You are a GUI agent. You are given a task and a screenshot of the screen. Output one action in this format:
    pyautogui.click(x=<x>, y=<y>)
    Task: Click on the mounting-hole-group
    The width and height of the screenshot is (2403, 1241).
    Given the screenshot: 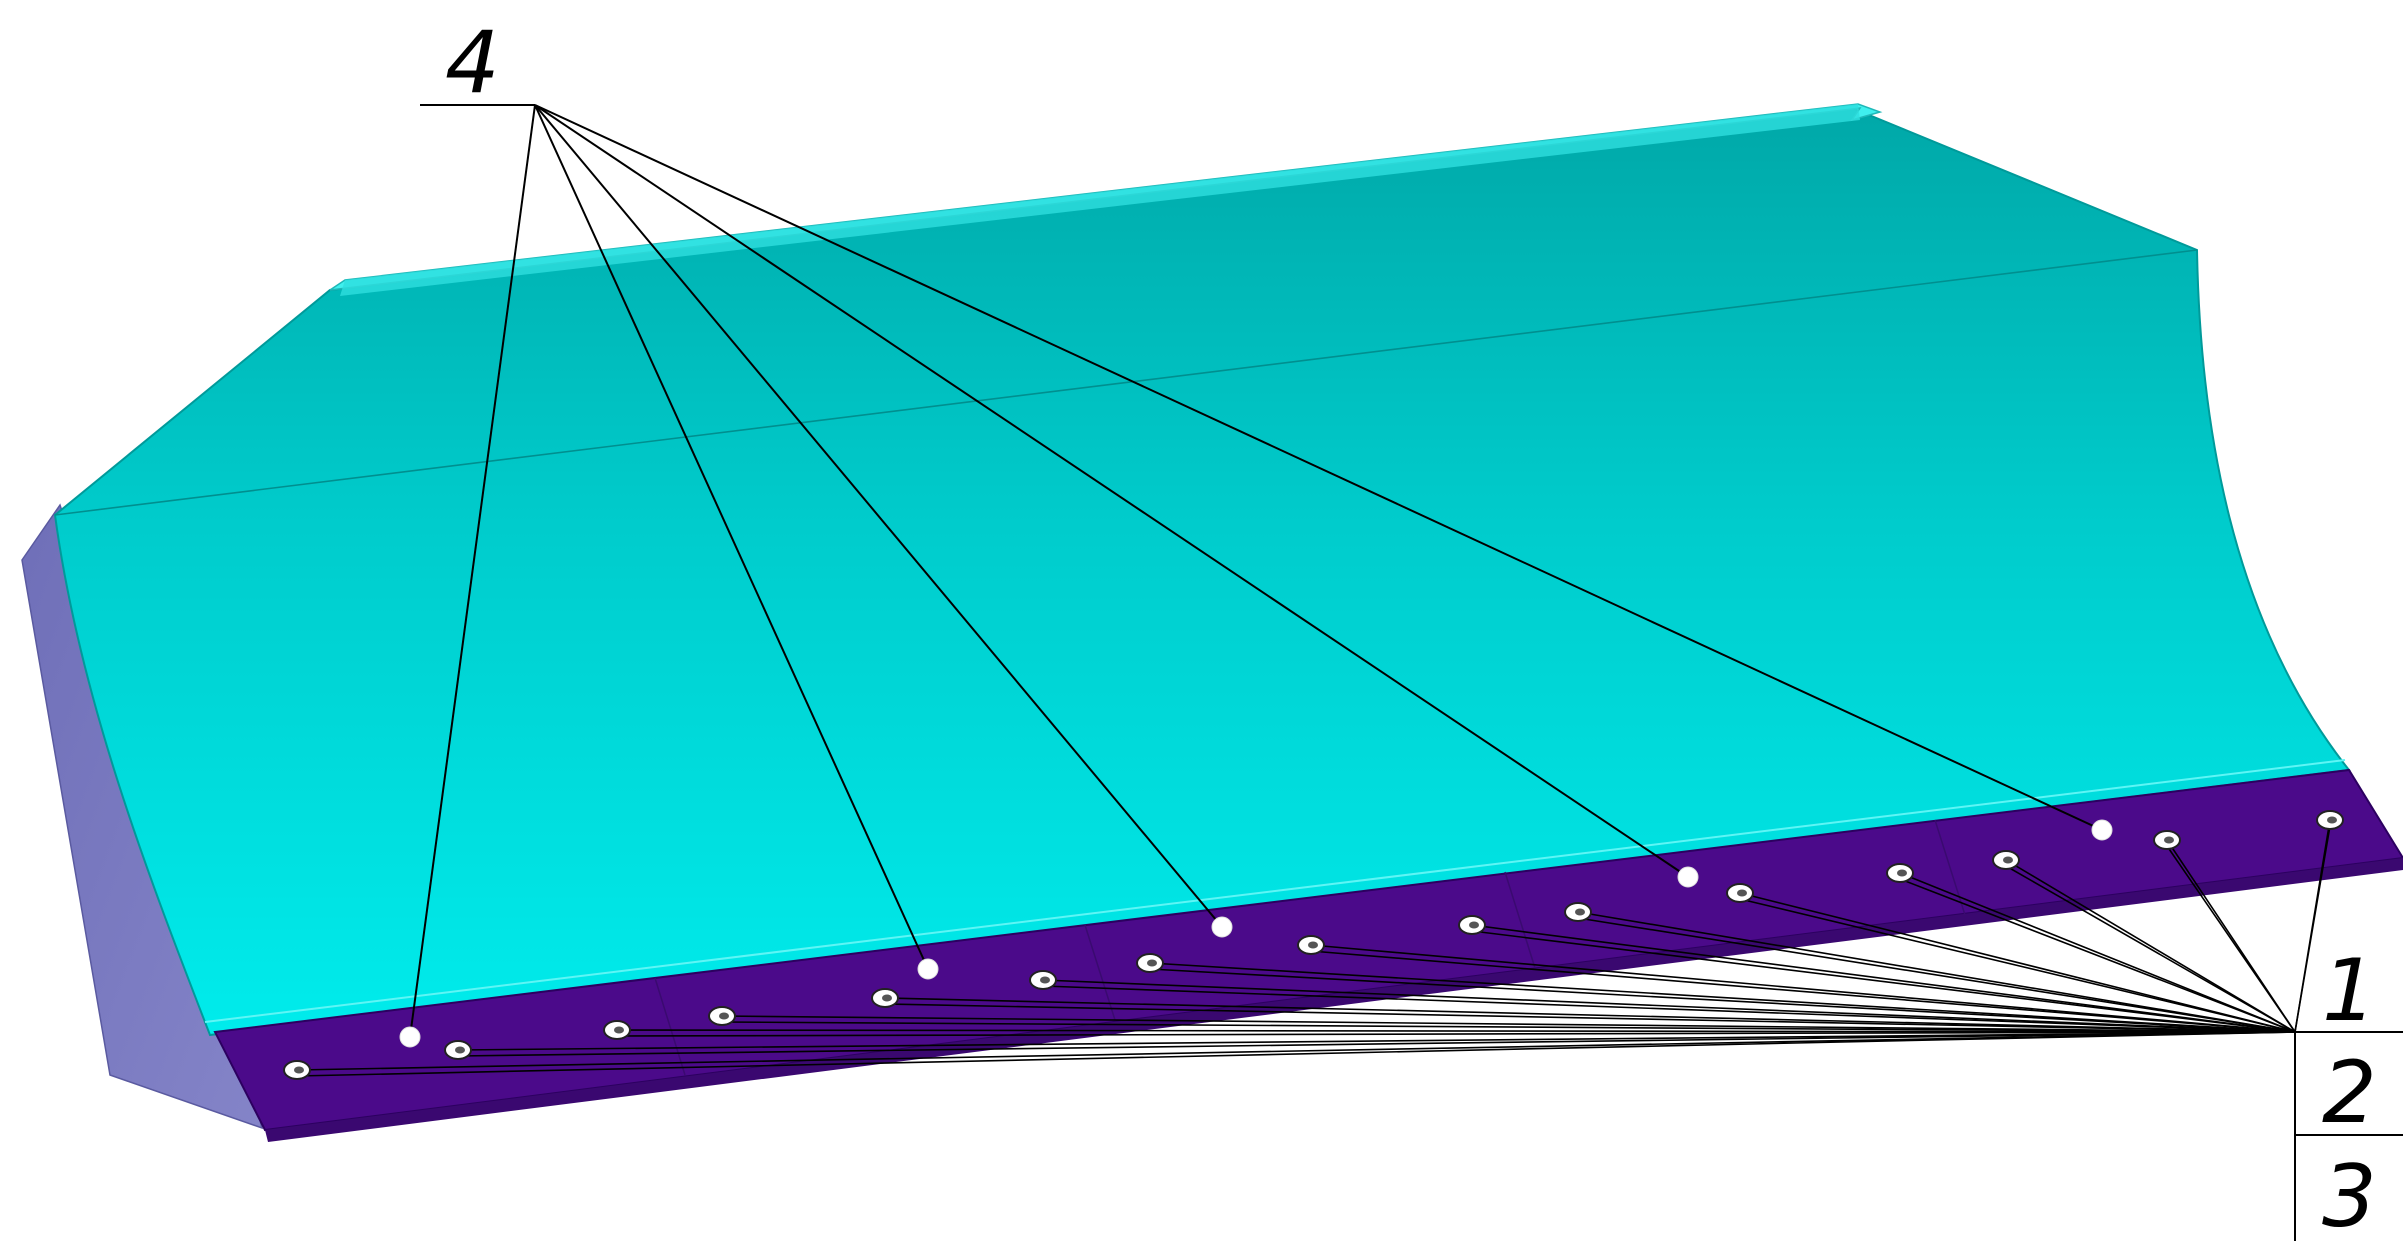 What is the action you would take?
    pyautogui.click(x=1256, y=933)
    